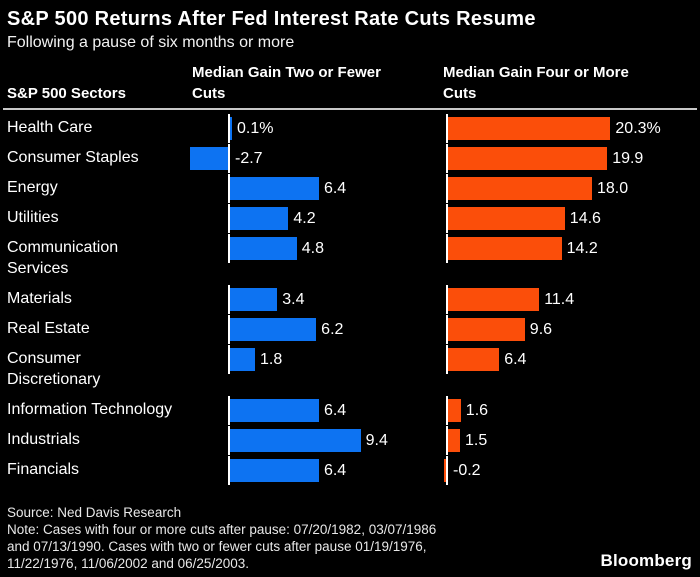 This screenshot has height=577, width=700. Describe the element at coordinates (293, 299) in the screenshot. I see `value-label: 3.4` at that location.